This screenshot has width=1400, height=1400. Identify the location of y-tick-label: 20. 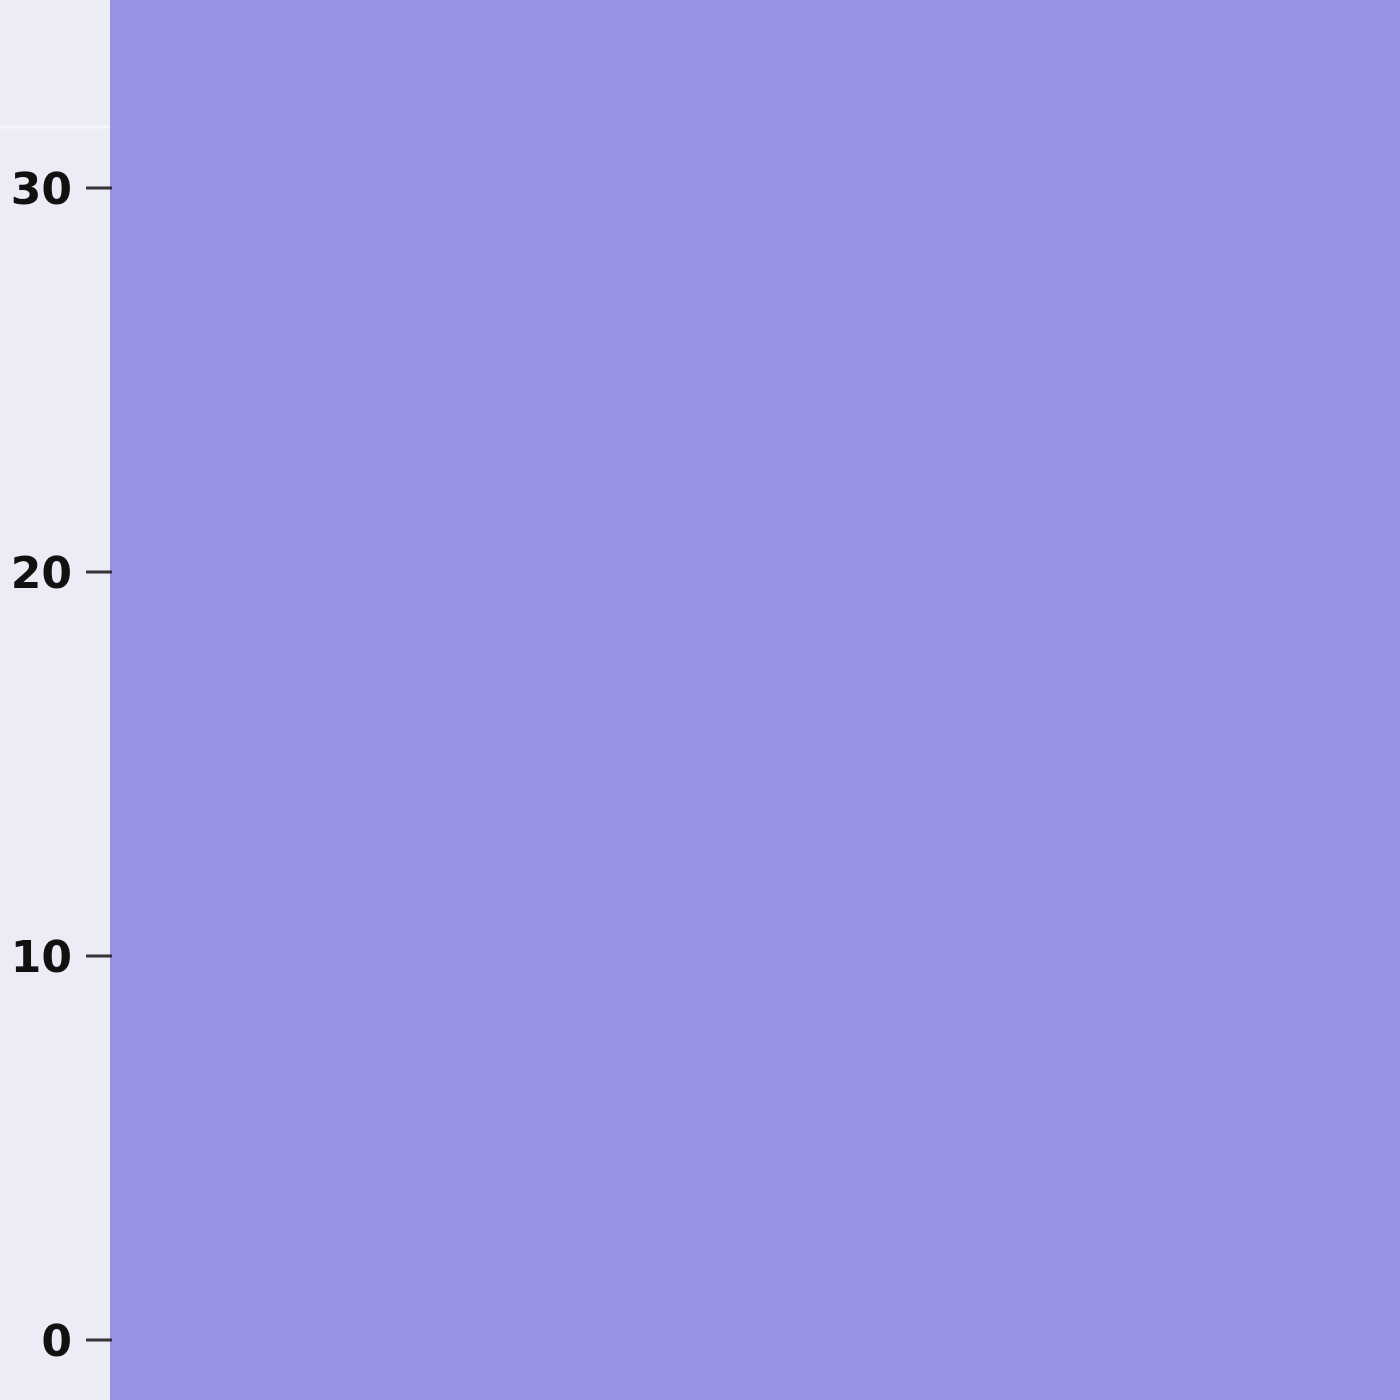
(41, 573).